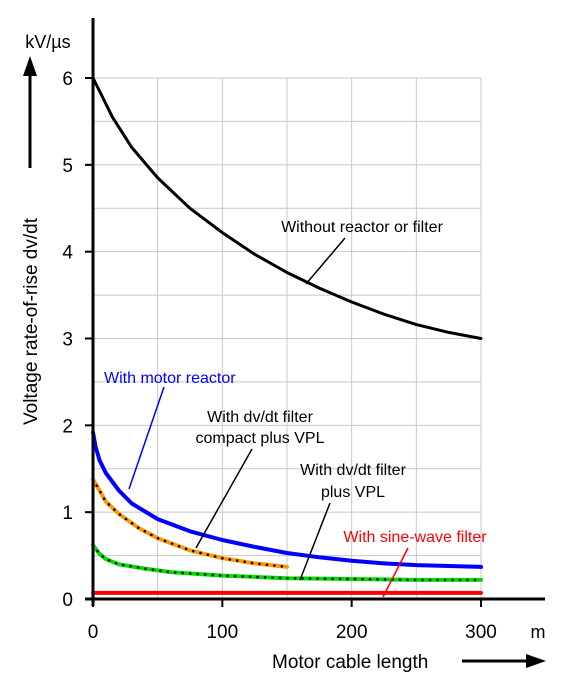 Image resolution: width=579 pixels, height=696 pixels. Describe the element at coordinates (47, 42) in the screenshot. I see `y-unit-label: kV/µs` at that location.